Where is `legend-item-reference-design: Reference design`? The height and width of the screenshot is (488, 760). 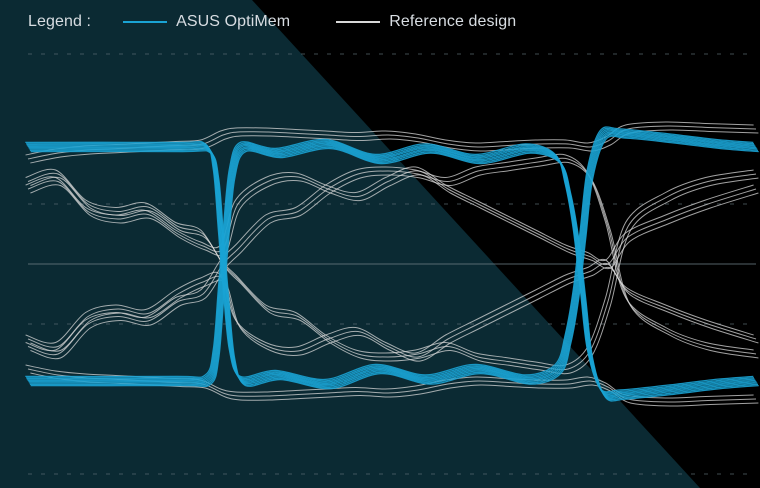 legend-item-reference-design: Reference design is located at coordinates (426, 22).